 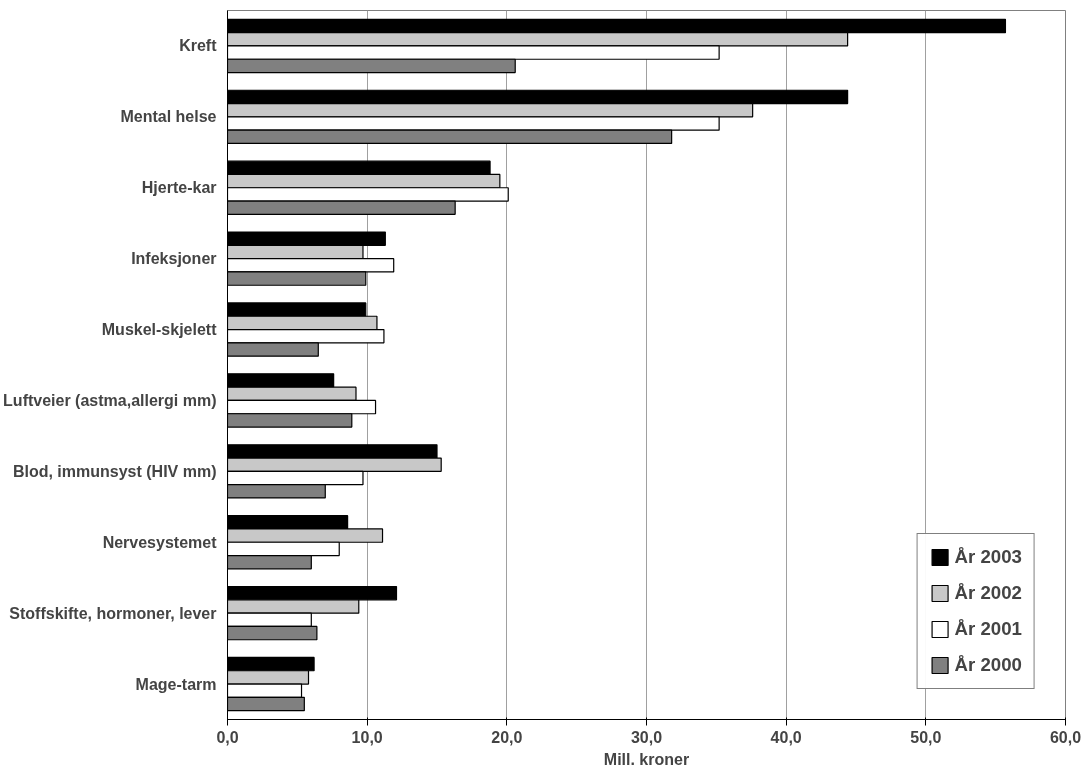 What do you see at coordinates (646, 737) in the screenshot?
I see `x-tick-label: 30,0` at bounding box center [646, 737].